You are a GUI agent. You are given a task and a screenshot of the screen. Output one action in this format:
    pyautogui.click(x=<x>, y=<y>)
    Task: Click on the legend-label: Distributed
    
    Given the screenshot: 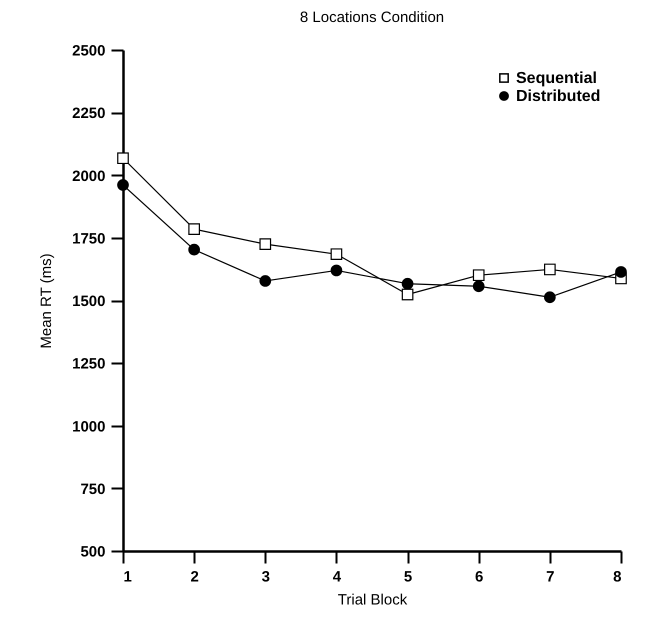 What is the action you would take?
    pyautogui.click(x=558, y=96)
    